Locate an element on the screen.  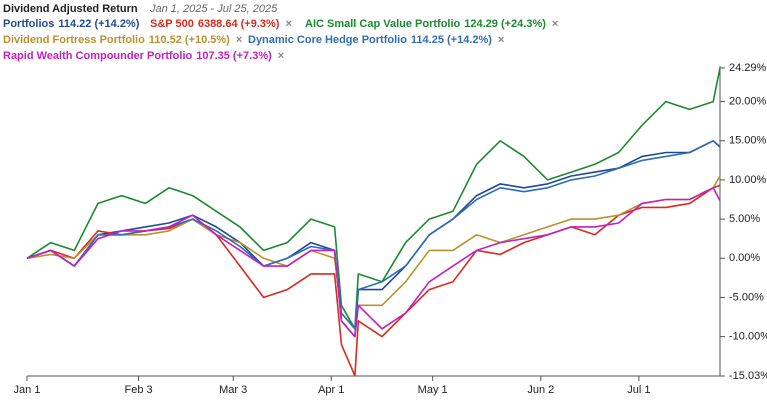
y-tick-label: 20.00% is located at coordinates (748, 102).